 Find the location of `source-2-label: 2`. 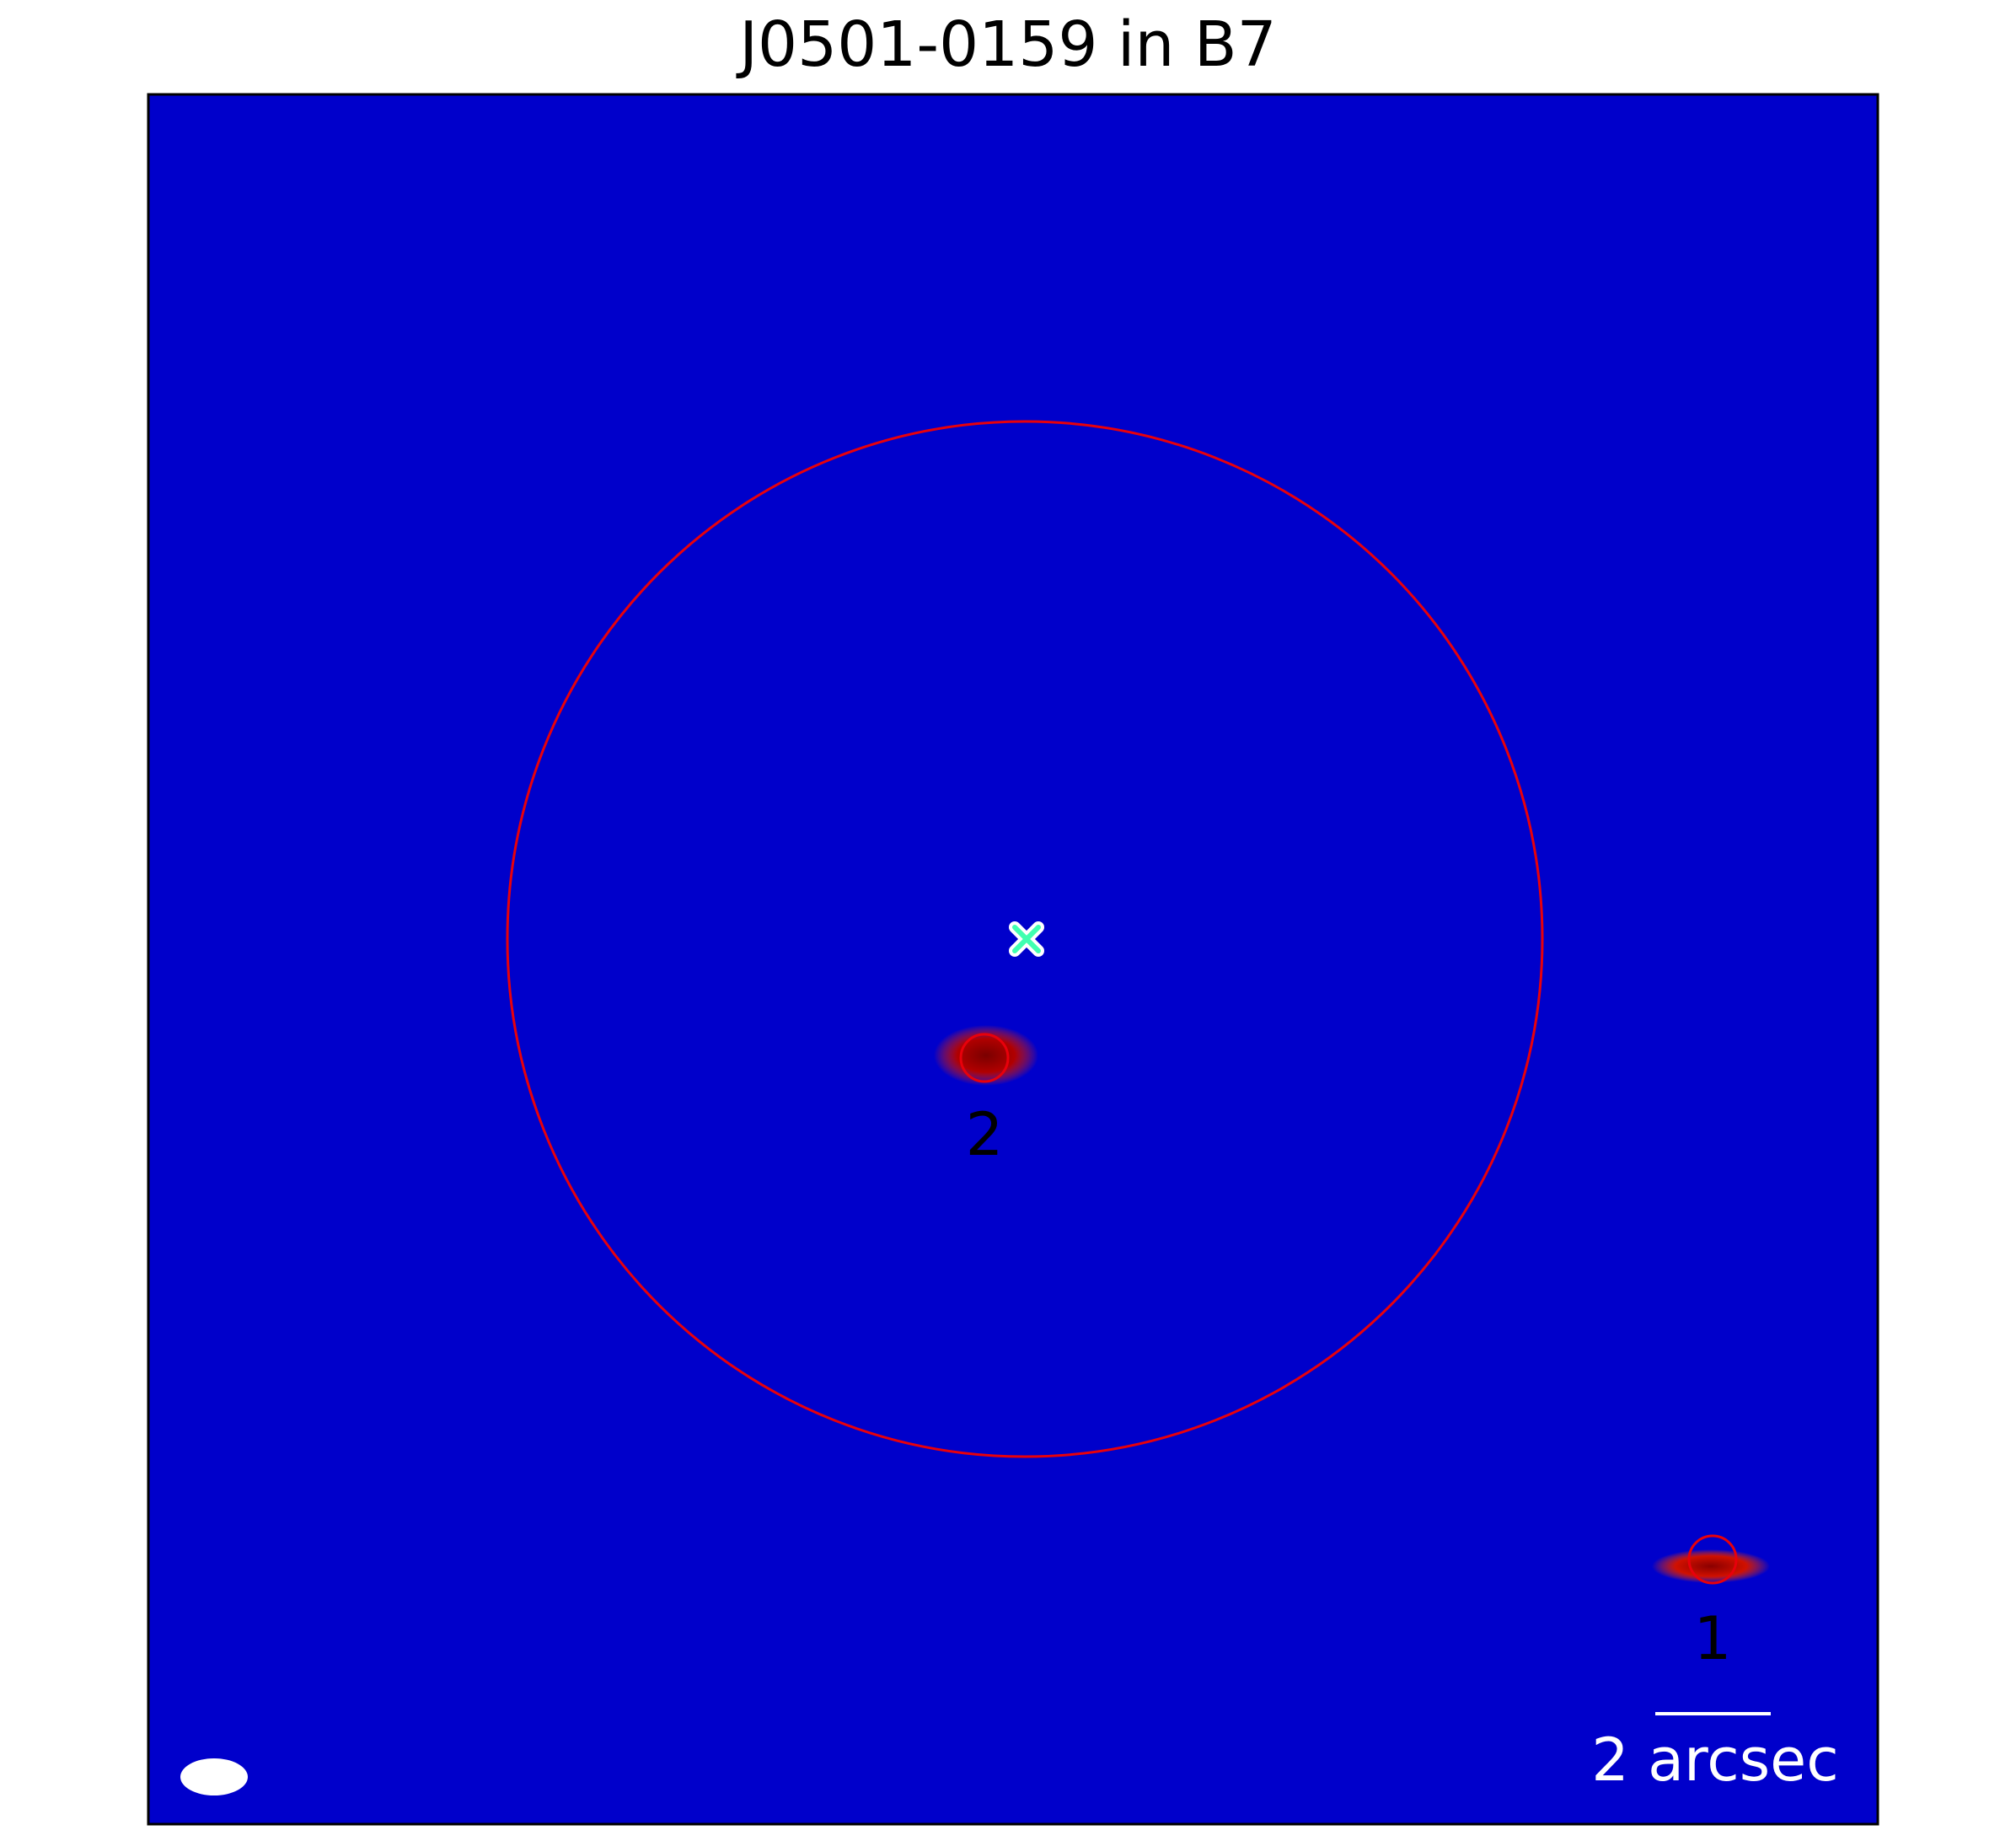

source-2-label: 2 is located at coordinates (985, 1134).